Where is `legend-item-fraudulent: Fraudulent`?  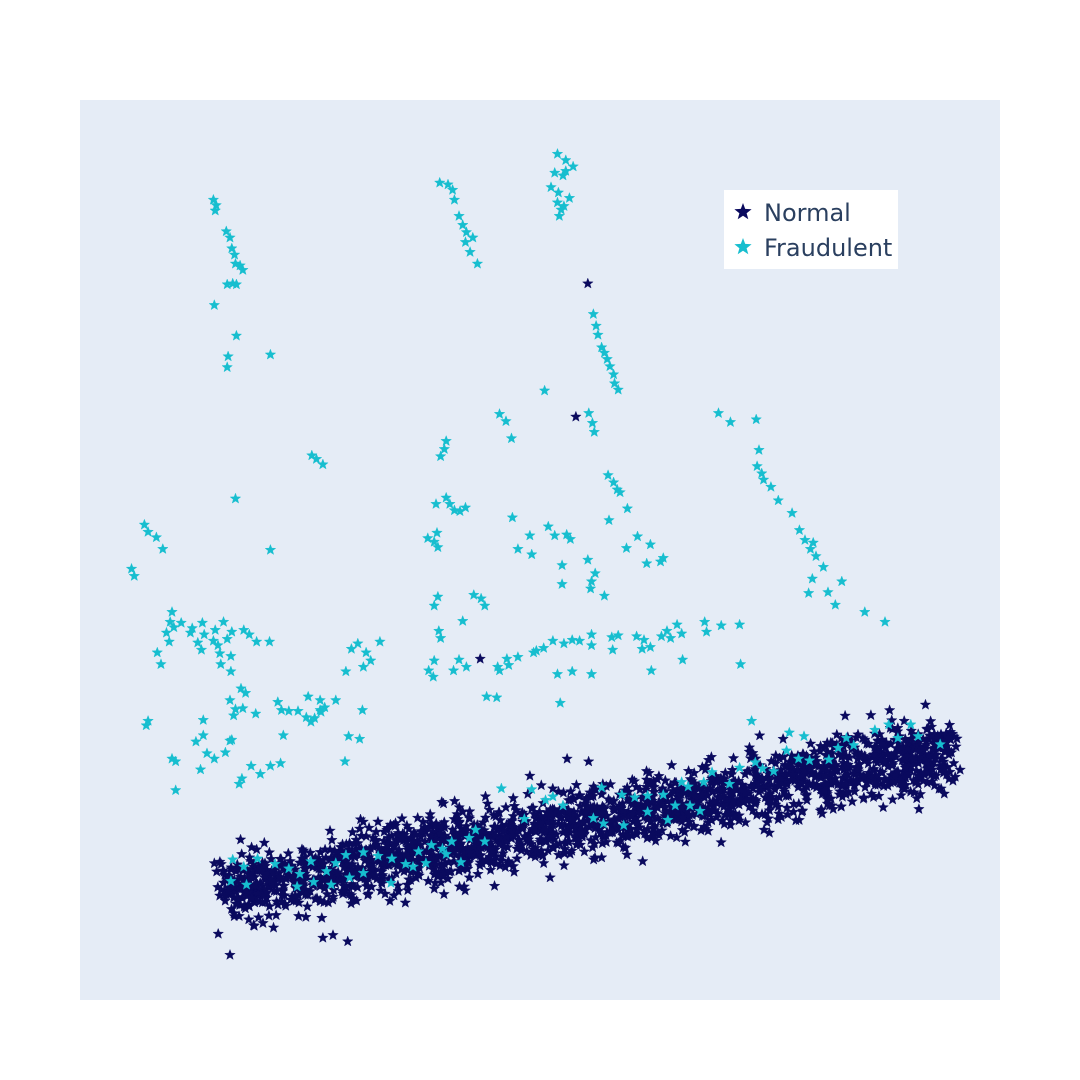
legend-item-fraudulent: Fraudulent is located at coordinates (813, 248).